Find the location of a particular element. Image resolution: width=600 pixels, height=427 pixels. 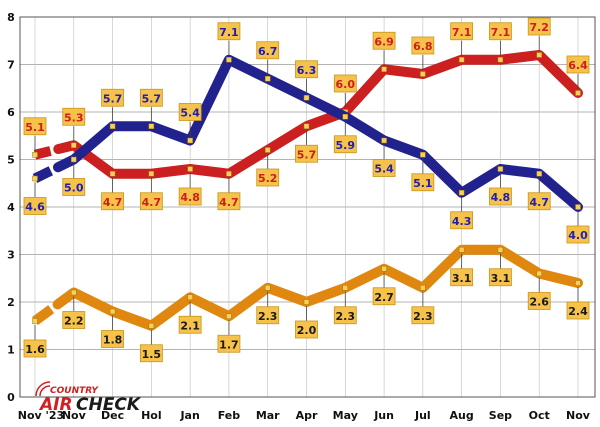

radio-waves-icon is located at coordinates (43, 389).